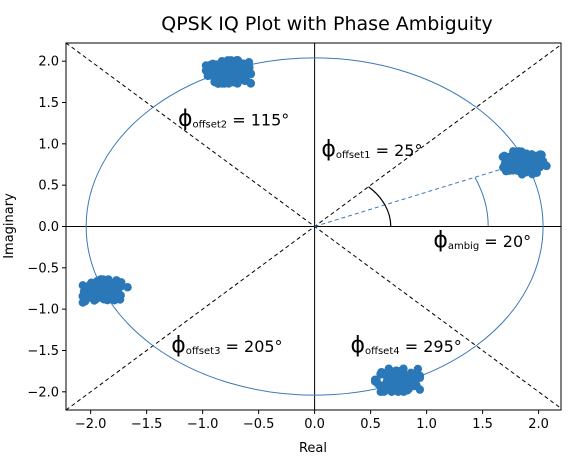 Image resolution: width=576 pixels, height=460 pixels. Describe the element at coordinates (314, 424) in the screenshot. I see `x-tick-label: 0.0` at that location.